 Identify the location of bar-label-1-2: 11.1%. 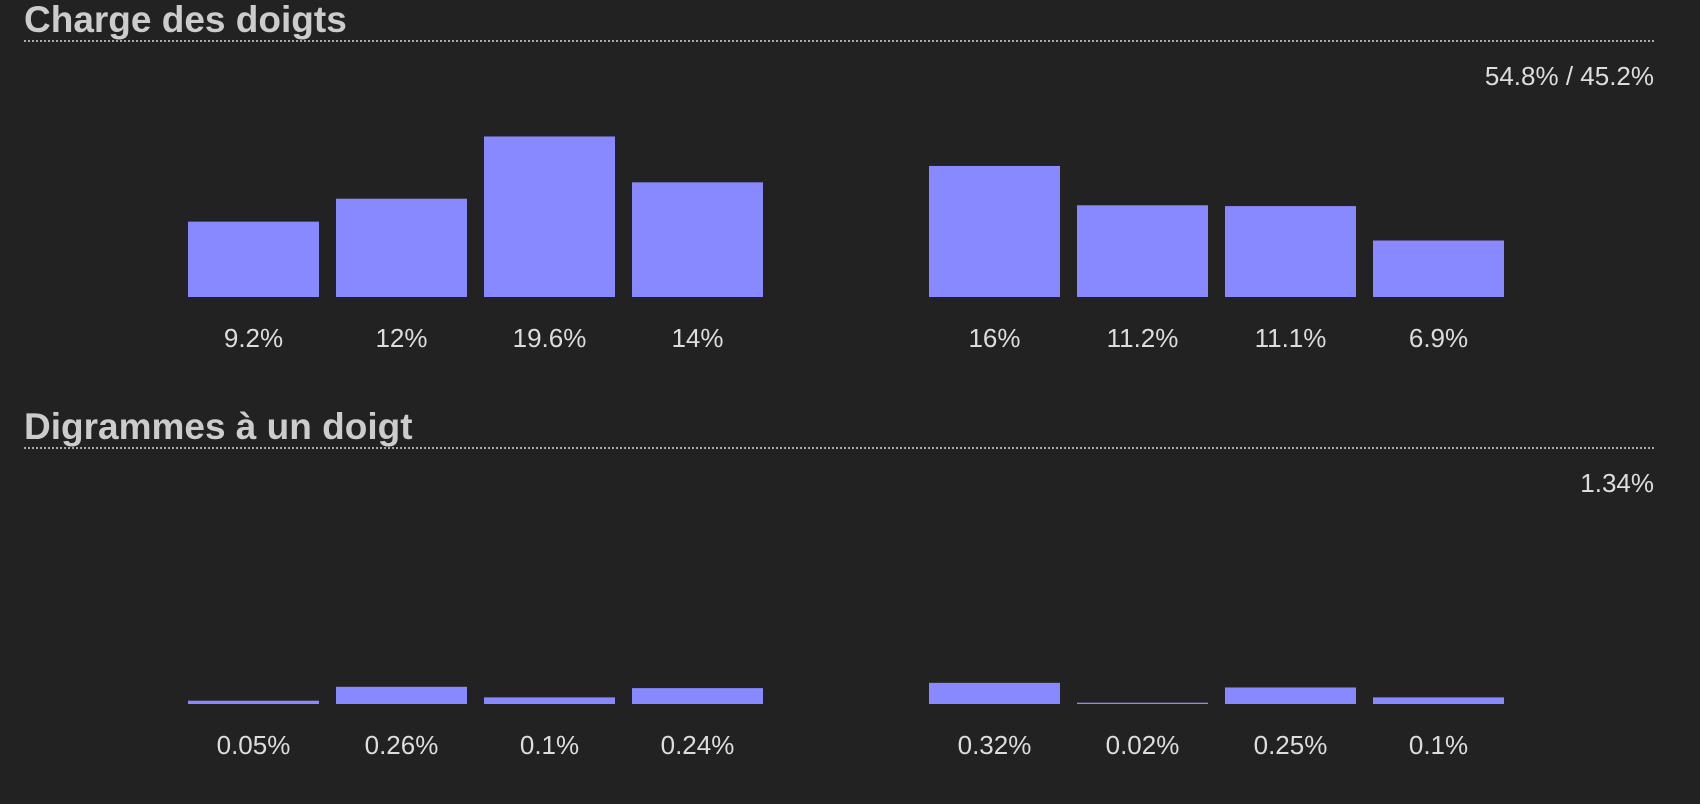
(1291, 338).